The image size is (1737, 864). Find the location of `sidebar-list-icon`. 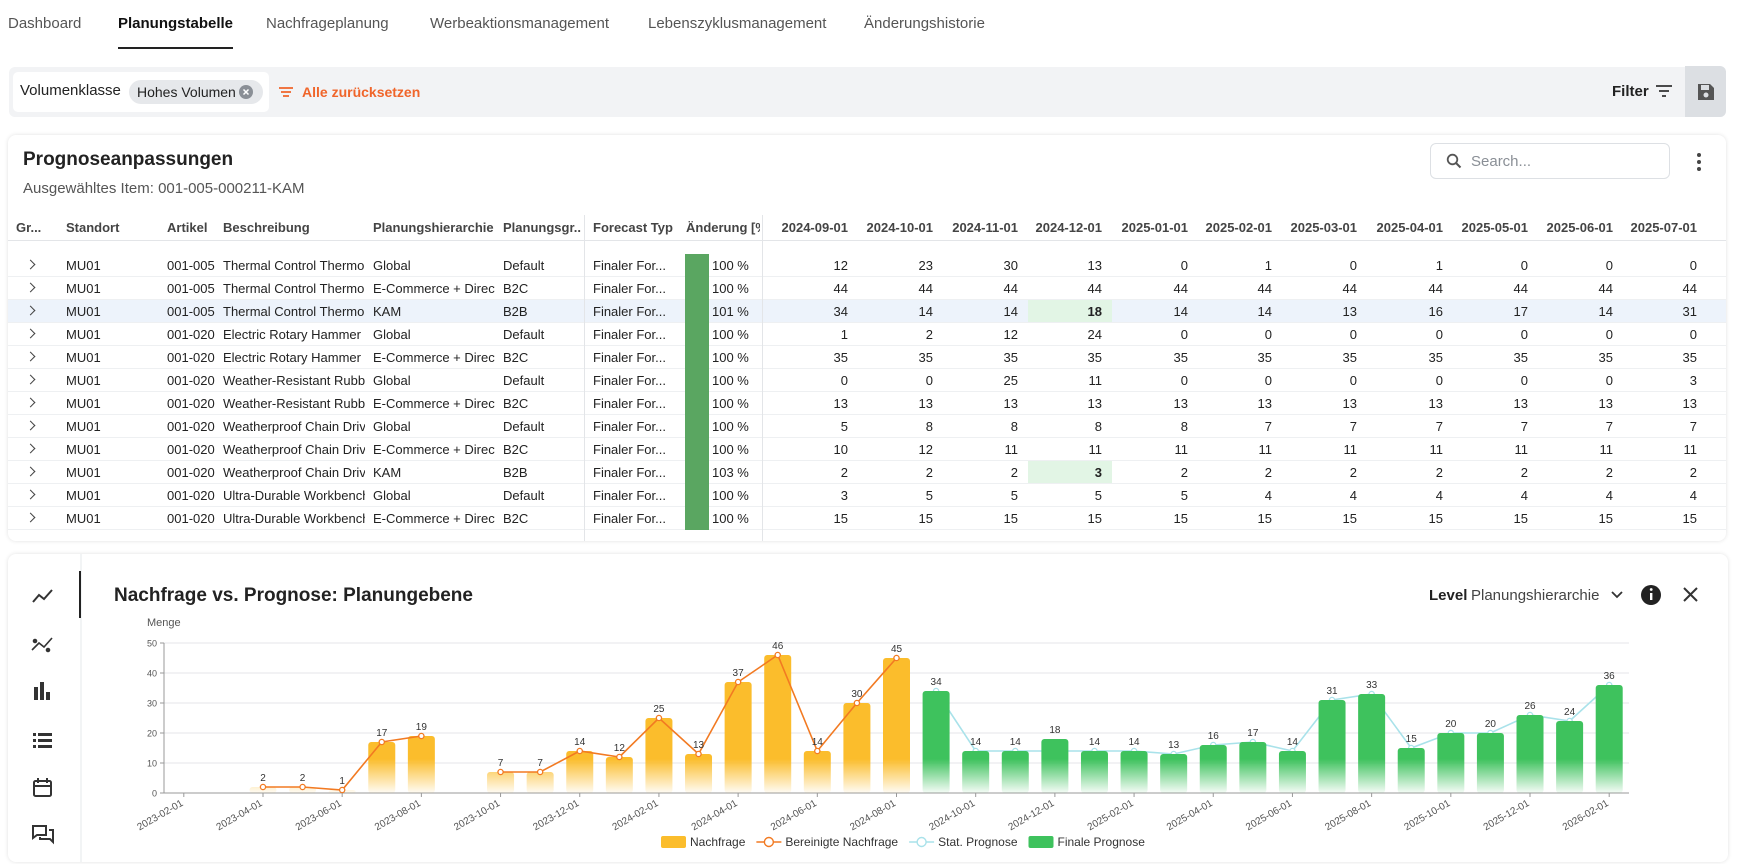

sidebar-list-icon is located at coordinates (42, 740).